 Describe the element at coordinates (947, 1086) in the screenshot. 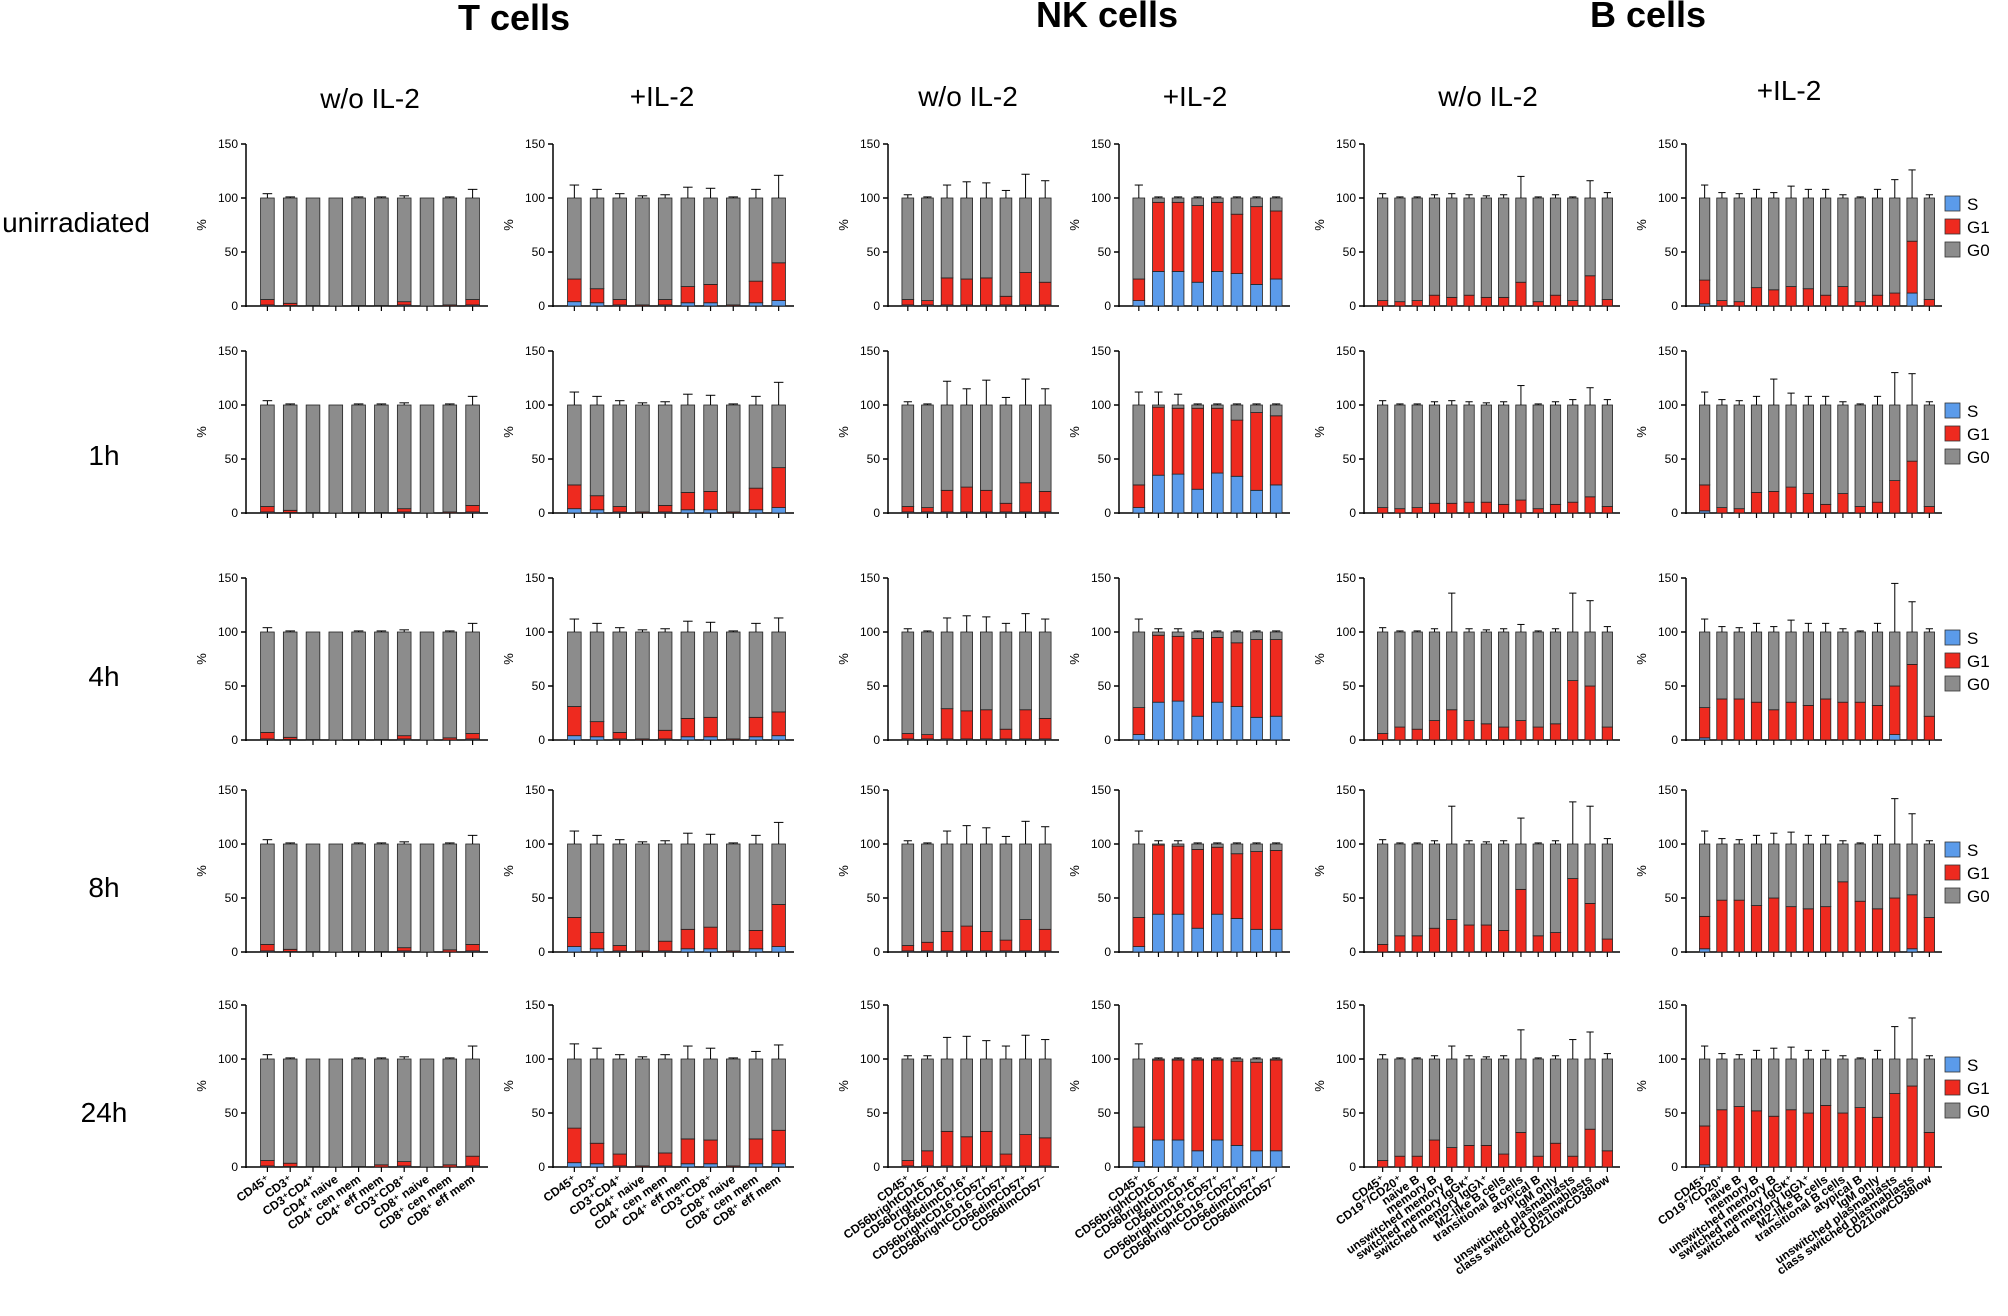

I see `panel-2-4: 0 50 100 150%` at that location.